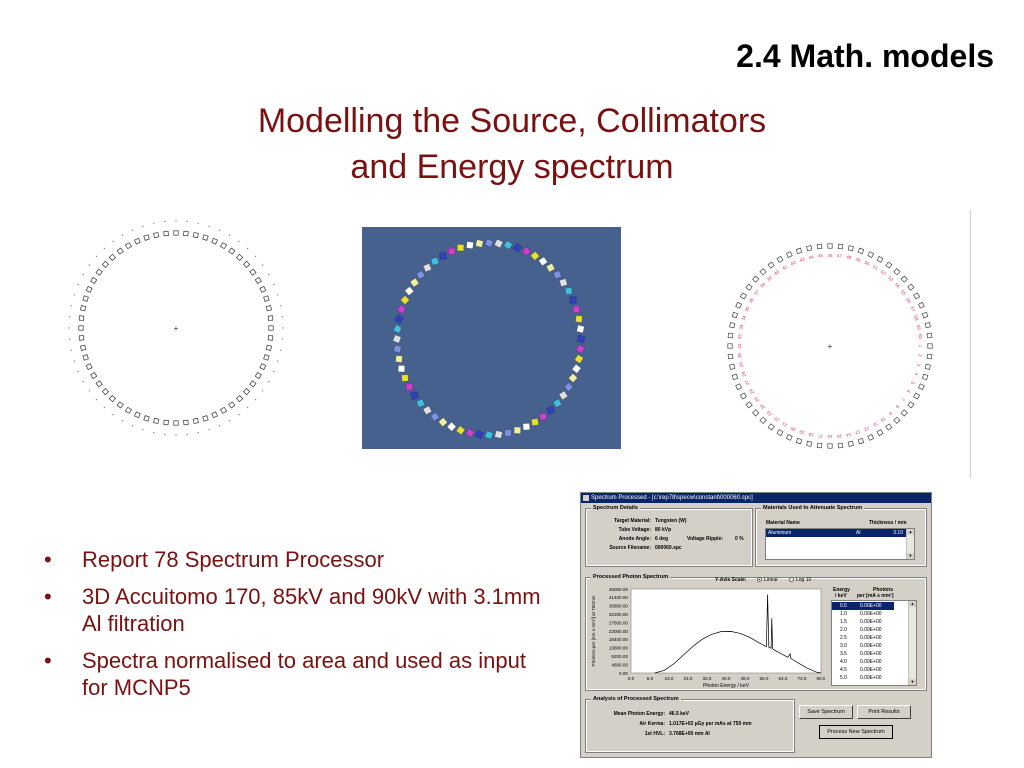  What do you see at coordinates (912, 643) in the screenshot?
I see `energy-table-scrollbar: ▲ ▼` at bounding box center [912, 643].